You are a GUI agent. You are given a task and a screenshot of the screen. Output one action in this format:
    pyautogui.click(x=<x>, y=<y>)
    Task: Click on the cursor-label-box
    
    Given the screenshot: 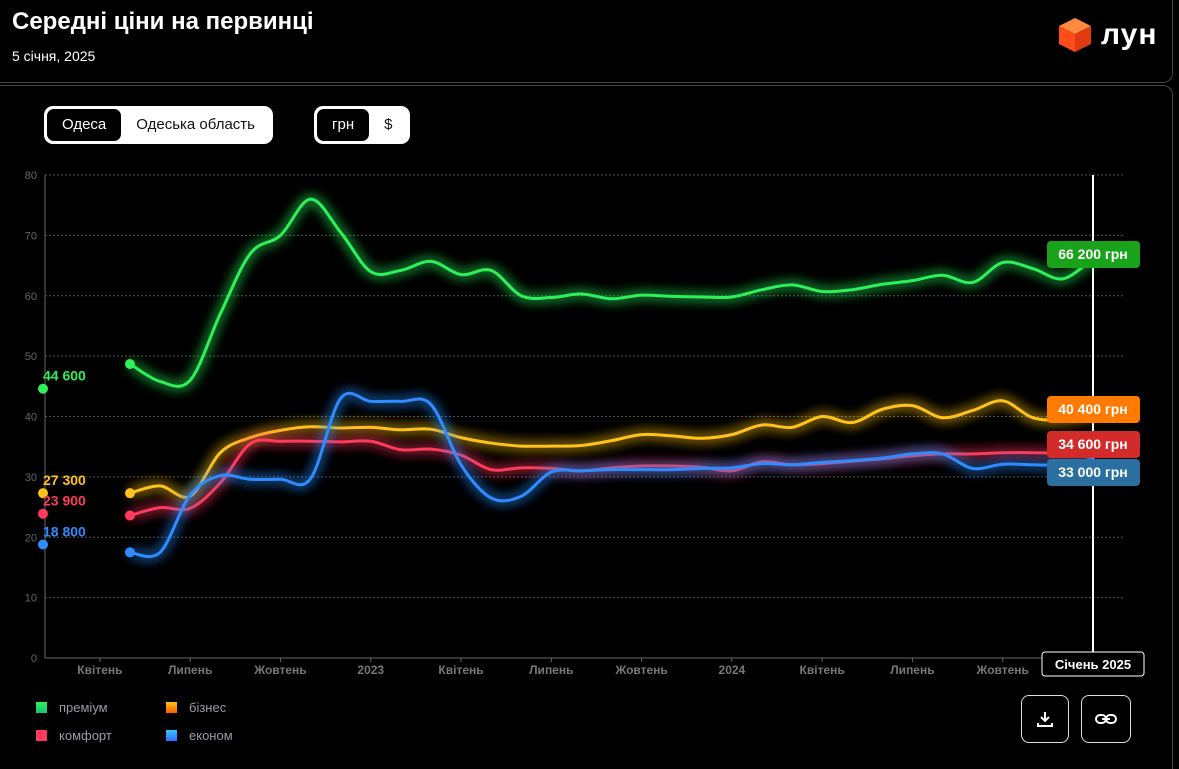 What is the action you would take?
    pyautogui.click(x=1093, y=664)
    